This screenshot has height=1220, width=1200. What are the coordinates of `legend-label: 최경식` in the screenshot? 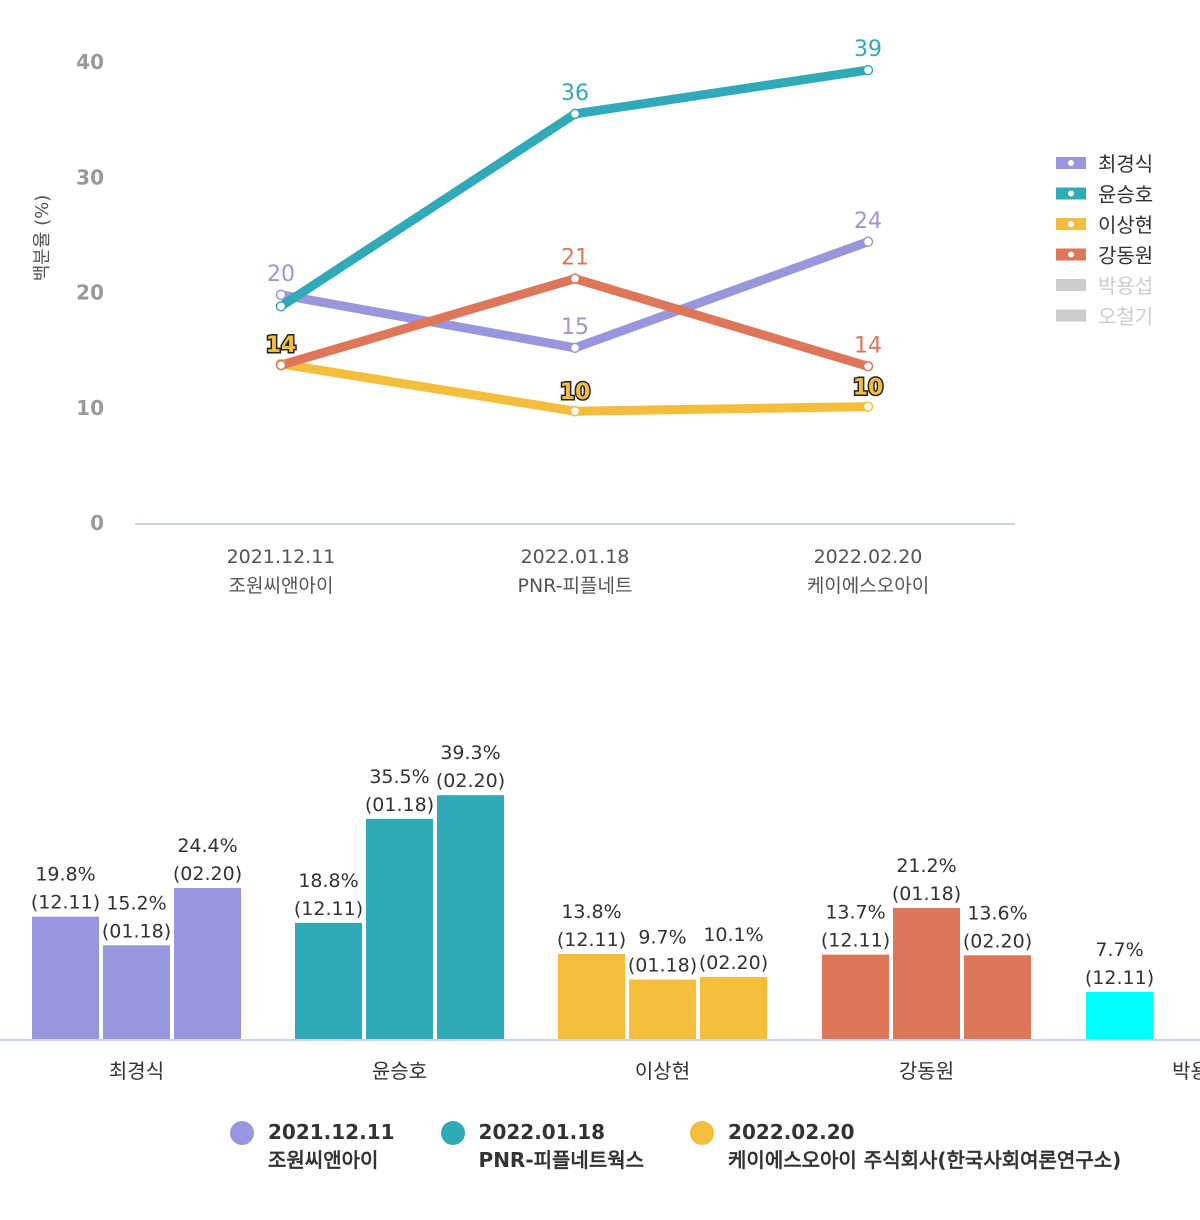 It's located at (1125, 164).